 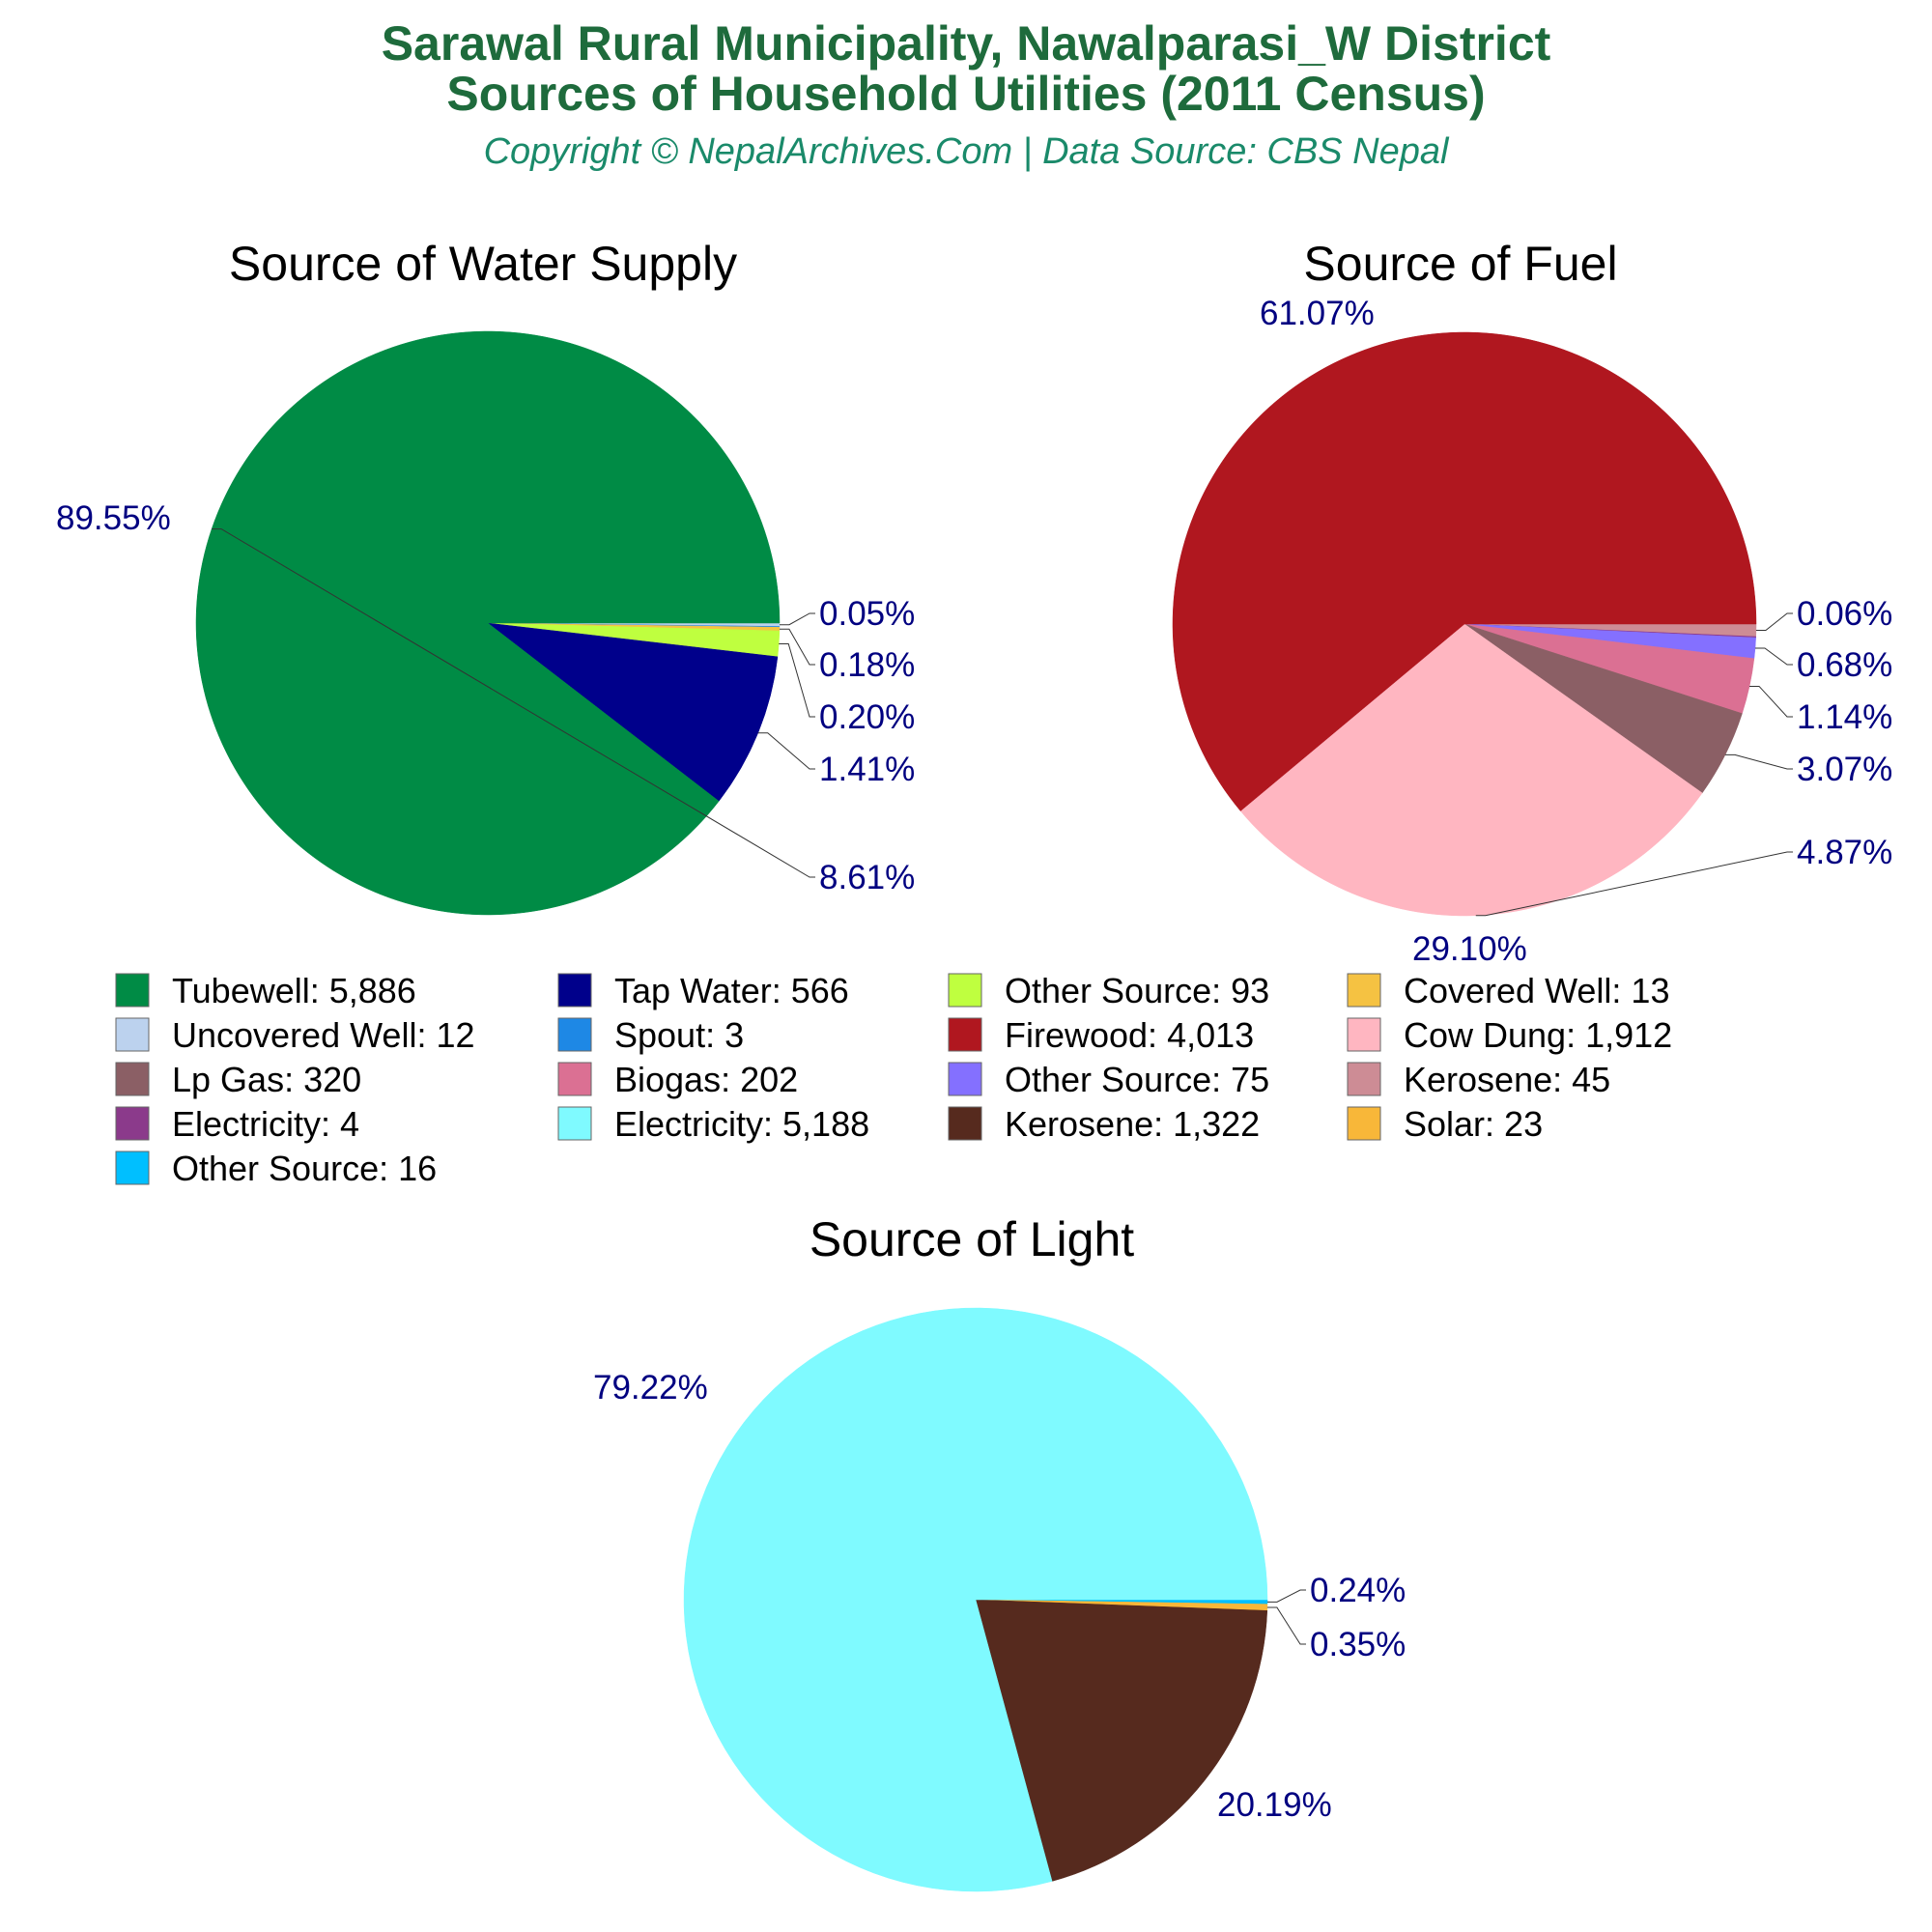 I want to click on legend-label: Kerosene: 45, so click(x=1507, y=1079).